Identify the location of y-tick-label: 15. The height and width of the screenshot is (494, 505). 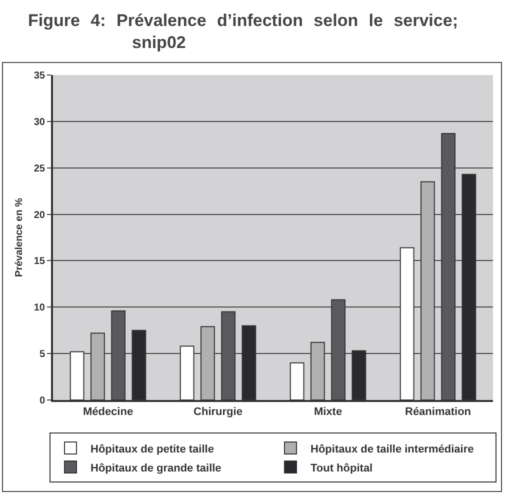
(40, 262).